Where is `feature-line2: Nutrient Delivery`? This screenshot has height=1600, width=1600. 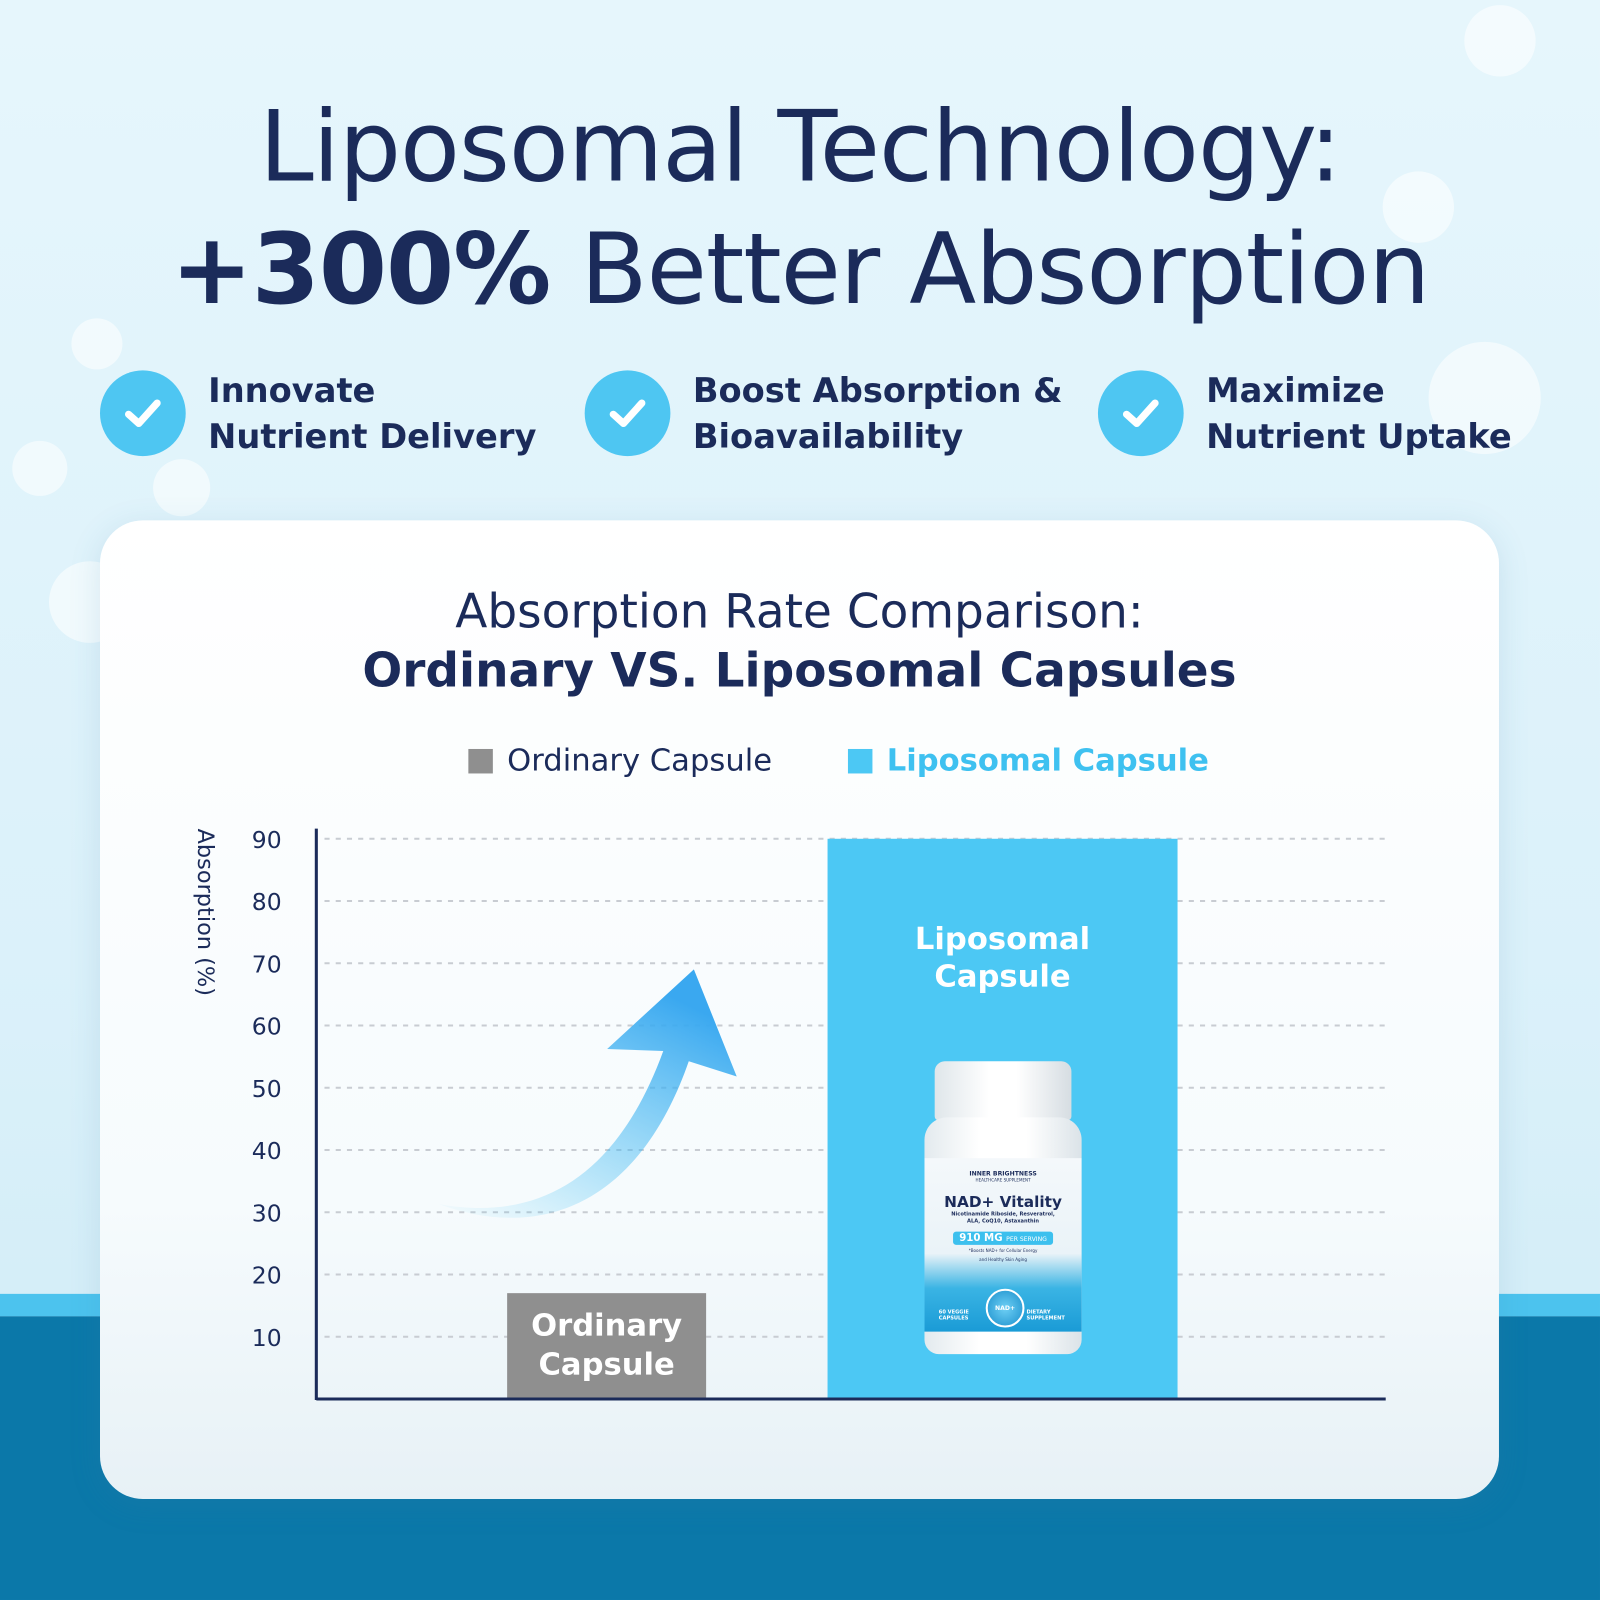 feature-line2: Nutrient Delivery is located at coordinates (372, 436).